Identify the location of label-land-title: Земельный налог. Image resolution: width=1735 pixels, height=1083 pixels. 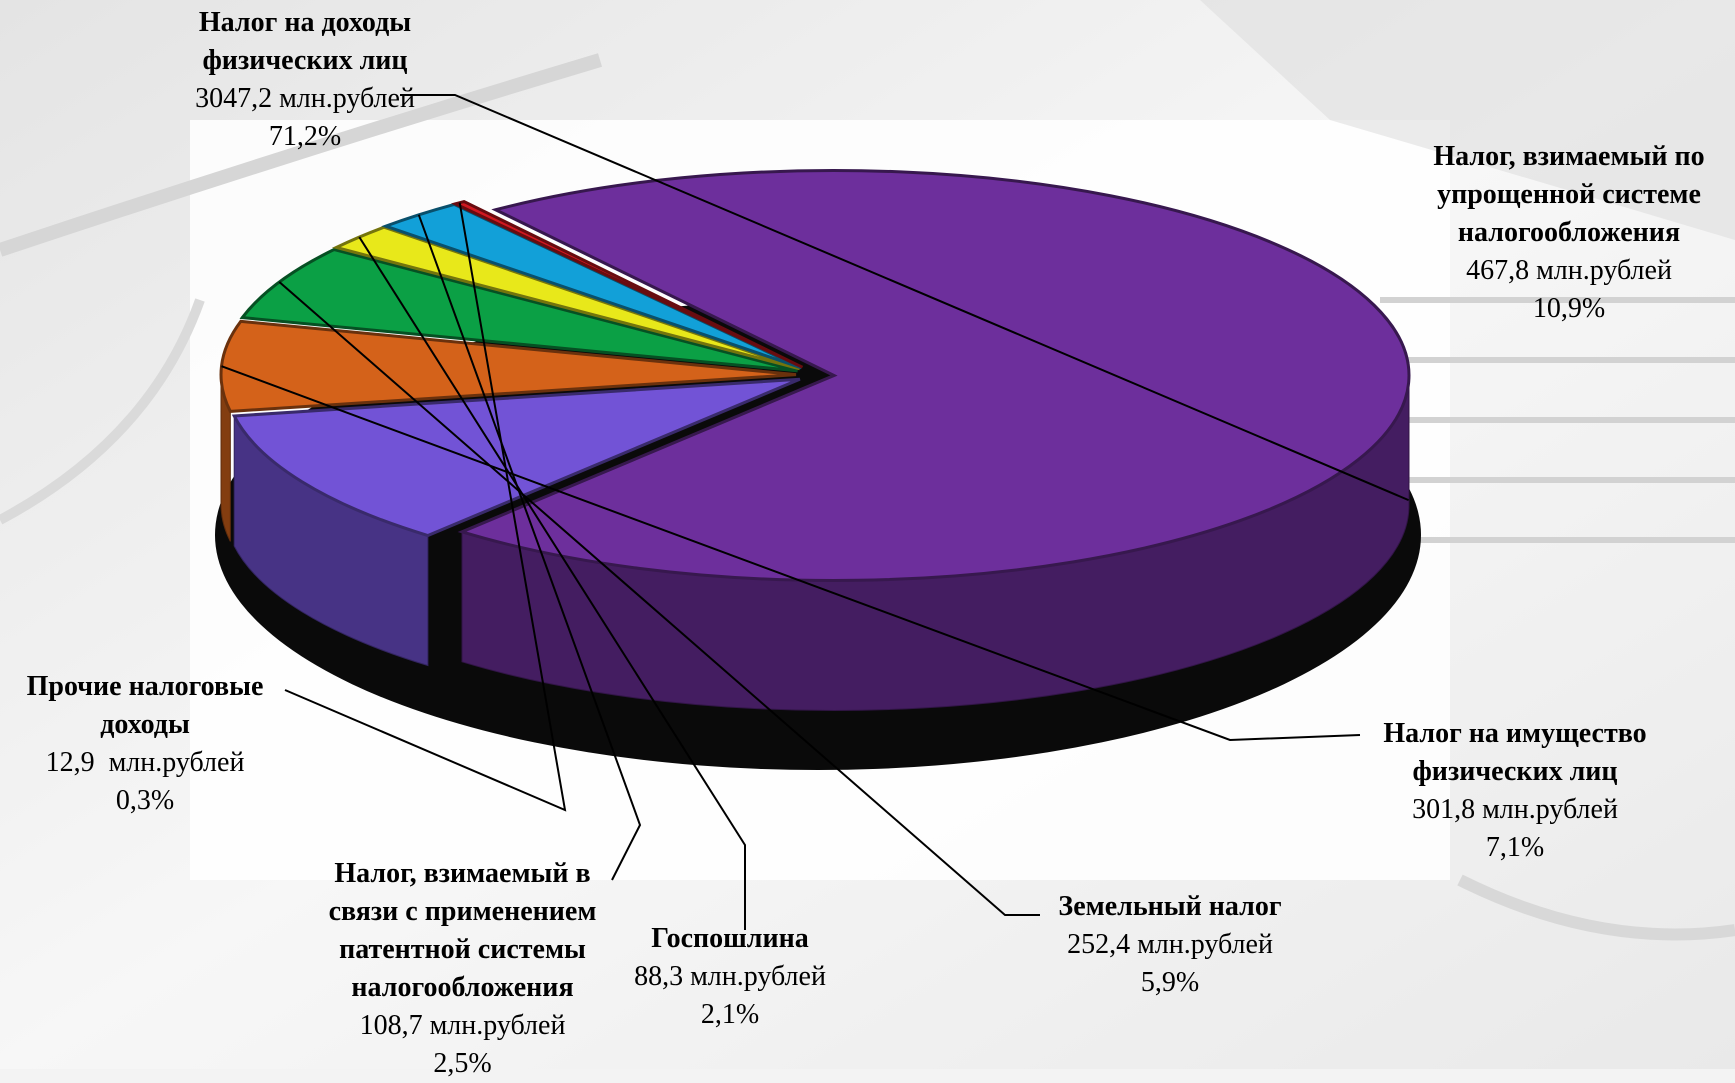
(1170, 906).